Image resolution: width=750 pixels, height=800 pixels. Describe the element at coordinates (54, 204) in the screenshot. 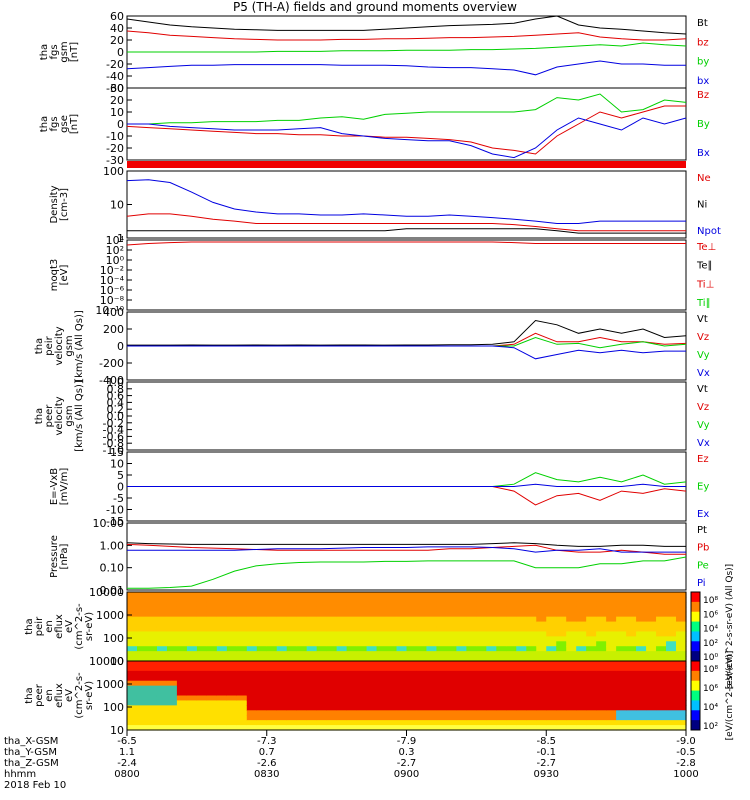

I see `density-ylabel: Density` at that location.